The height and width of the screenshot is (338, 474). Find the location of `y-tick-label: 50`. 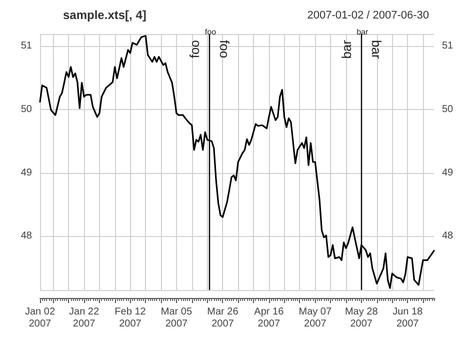

y-tick-label: 50 is located at coordinates (26, 109).